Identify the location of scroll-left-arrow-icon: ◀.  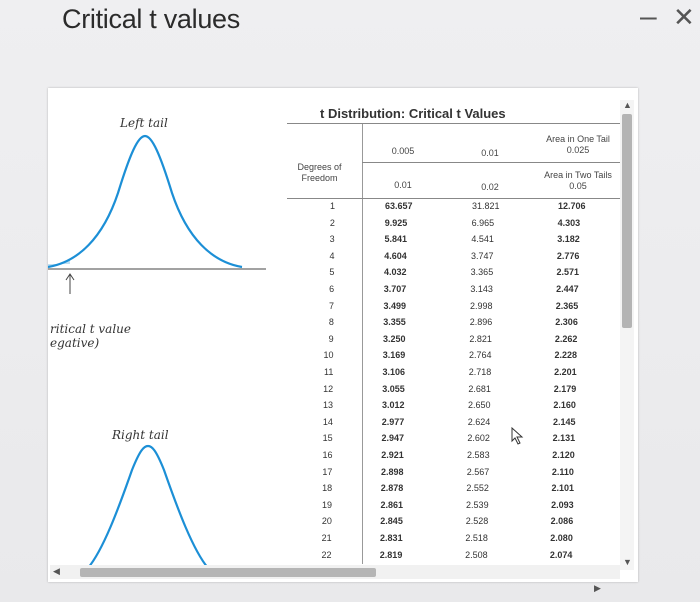
(56, 571).